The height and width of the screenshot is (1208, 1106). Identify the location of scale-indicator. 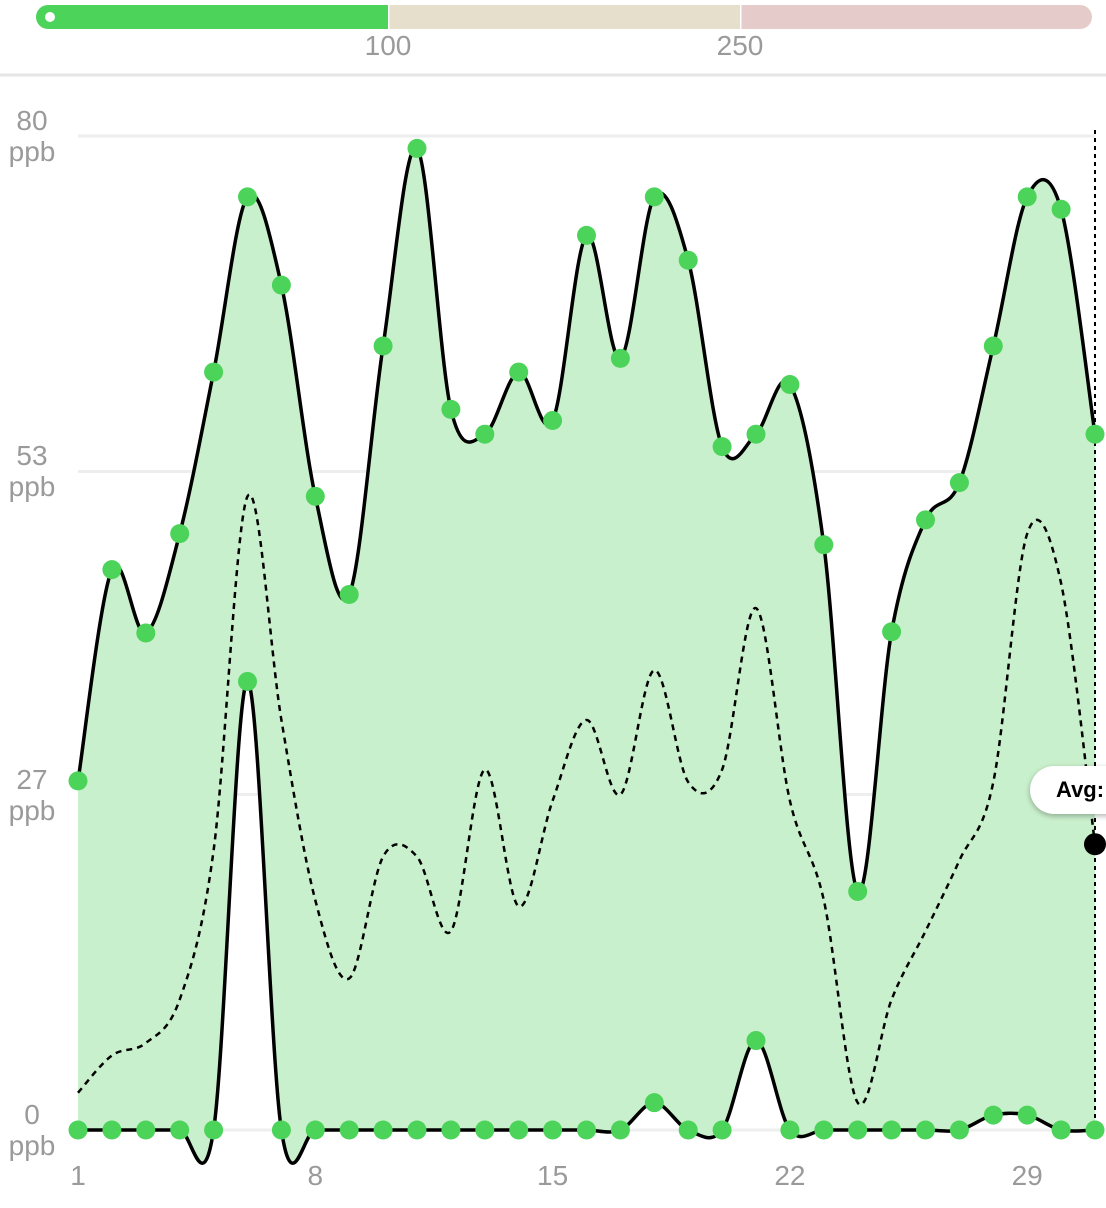
(50, 17).